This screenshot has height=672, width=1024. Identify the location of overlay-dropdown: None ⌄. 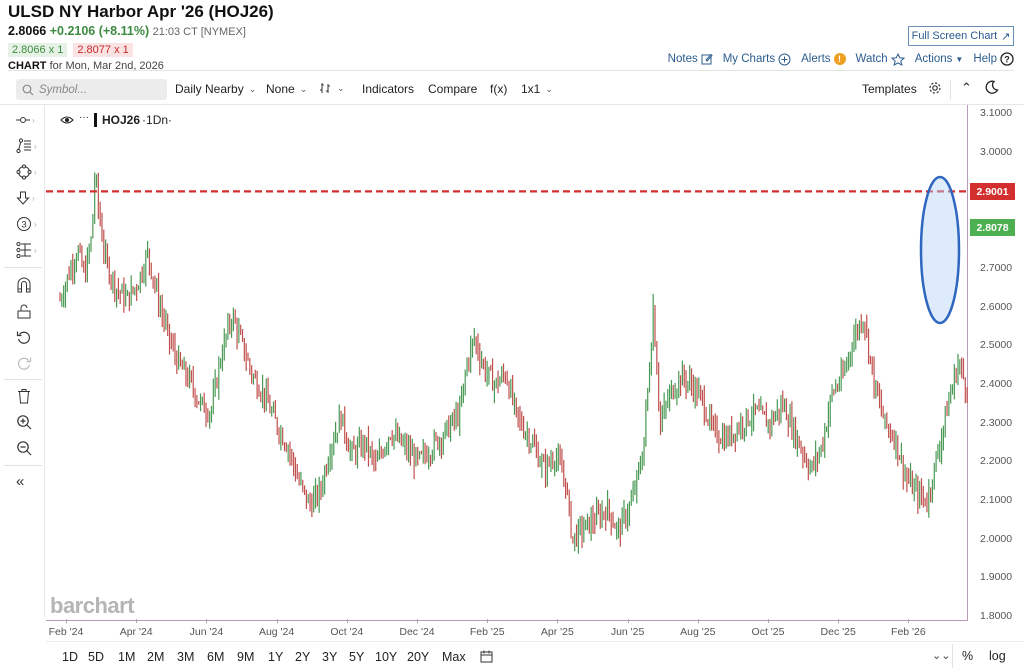
(286, 89).